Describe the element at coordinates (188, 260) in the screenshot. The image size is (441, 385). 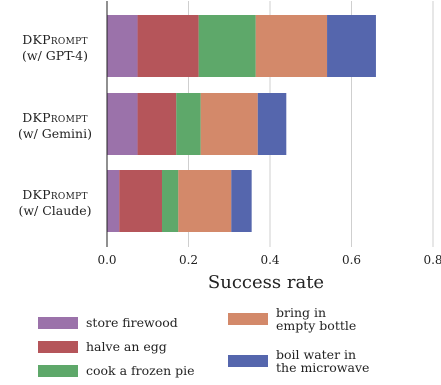
I see `x-tick-label: 0.2` at that location.